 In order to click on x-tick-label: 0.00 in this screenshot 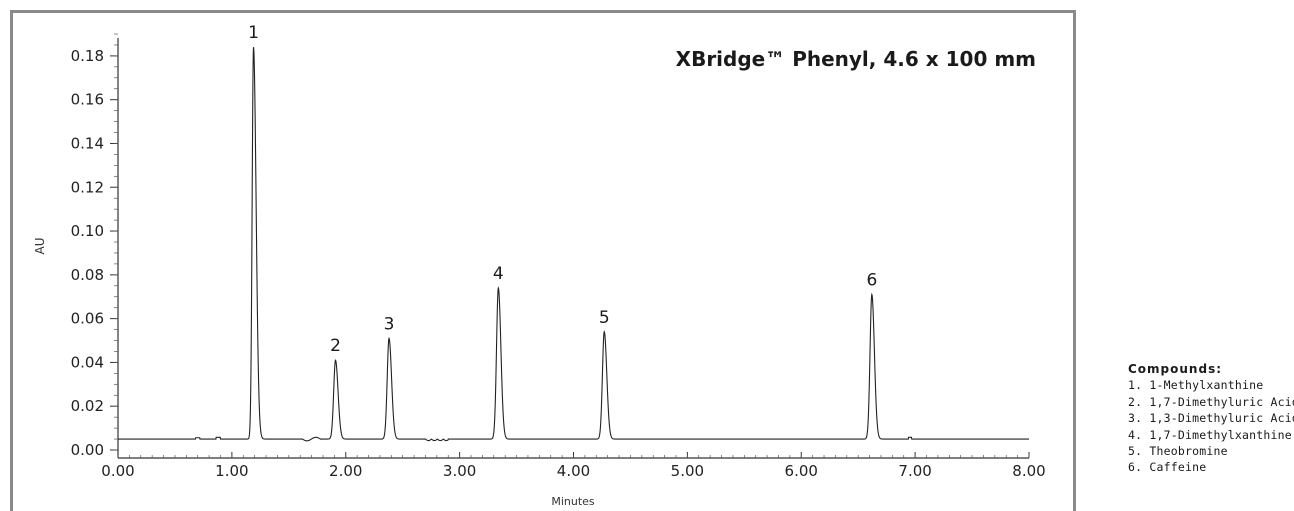, I will do `click(117, 471)`.